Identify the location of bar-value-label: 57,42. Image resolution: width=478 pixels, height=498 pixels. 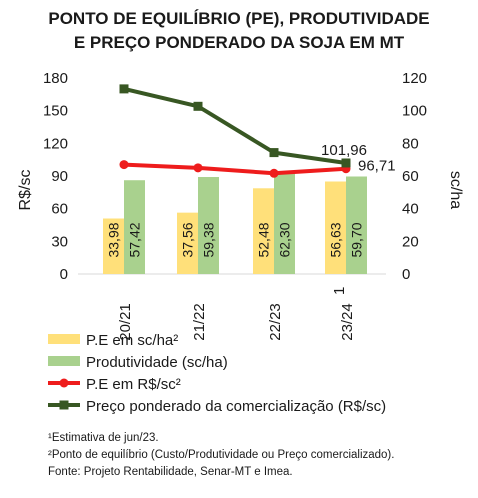
(135, 239).